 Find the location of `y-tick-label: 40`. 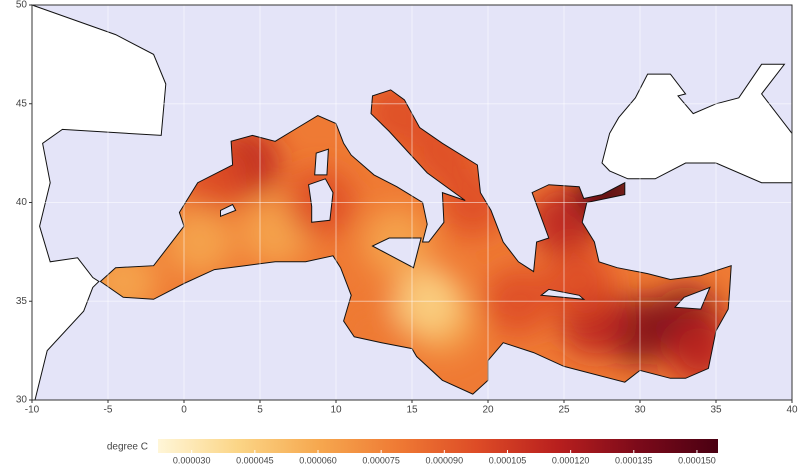

y-tick-label: 40 is located at coordinates (22, 202).